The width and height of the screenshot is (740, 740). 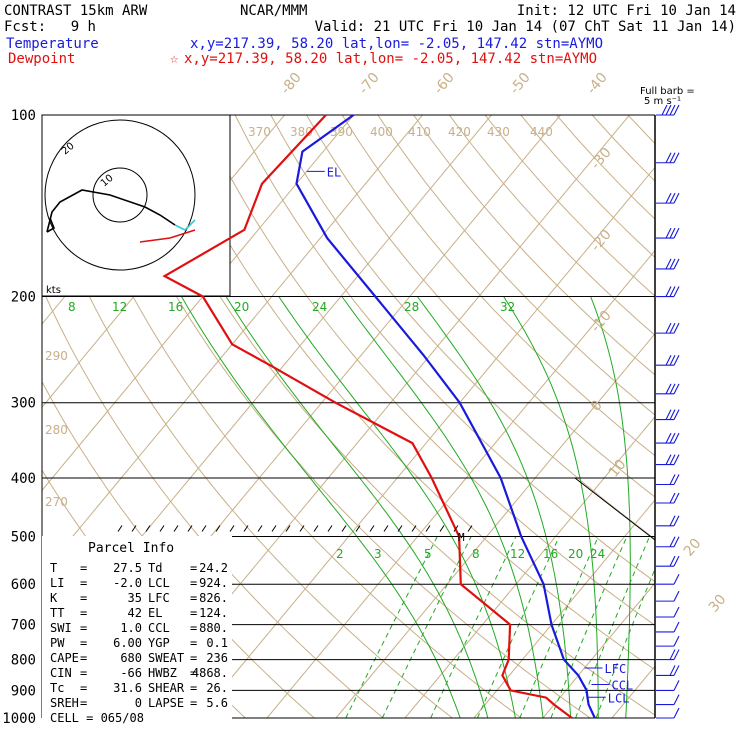 What do you see at coordinates (616, 669) in the screenshot?
I see `lfc-marker-label: LFC` at bounding box center [616, 669].